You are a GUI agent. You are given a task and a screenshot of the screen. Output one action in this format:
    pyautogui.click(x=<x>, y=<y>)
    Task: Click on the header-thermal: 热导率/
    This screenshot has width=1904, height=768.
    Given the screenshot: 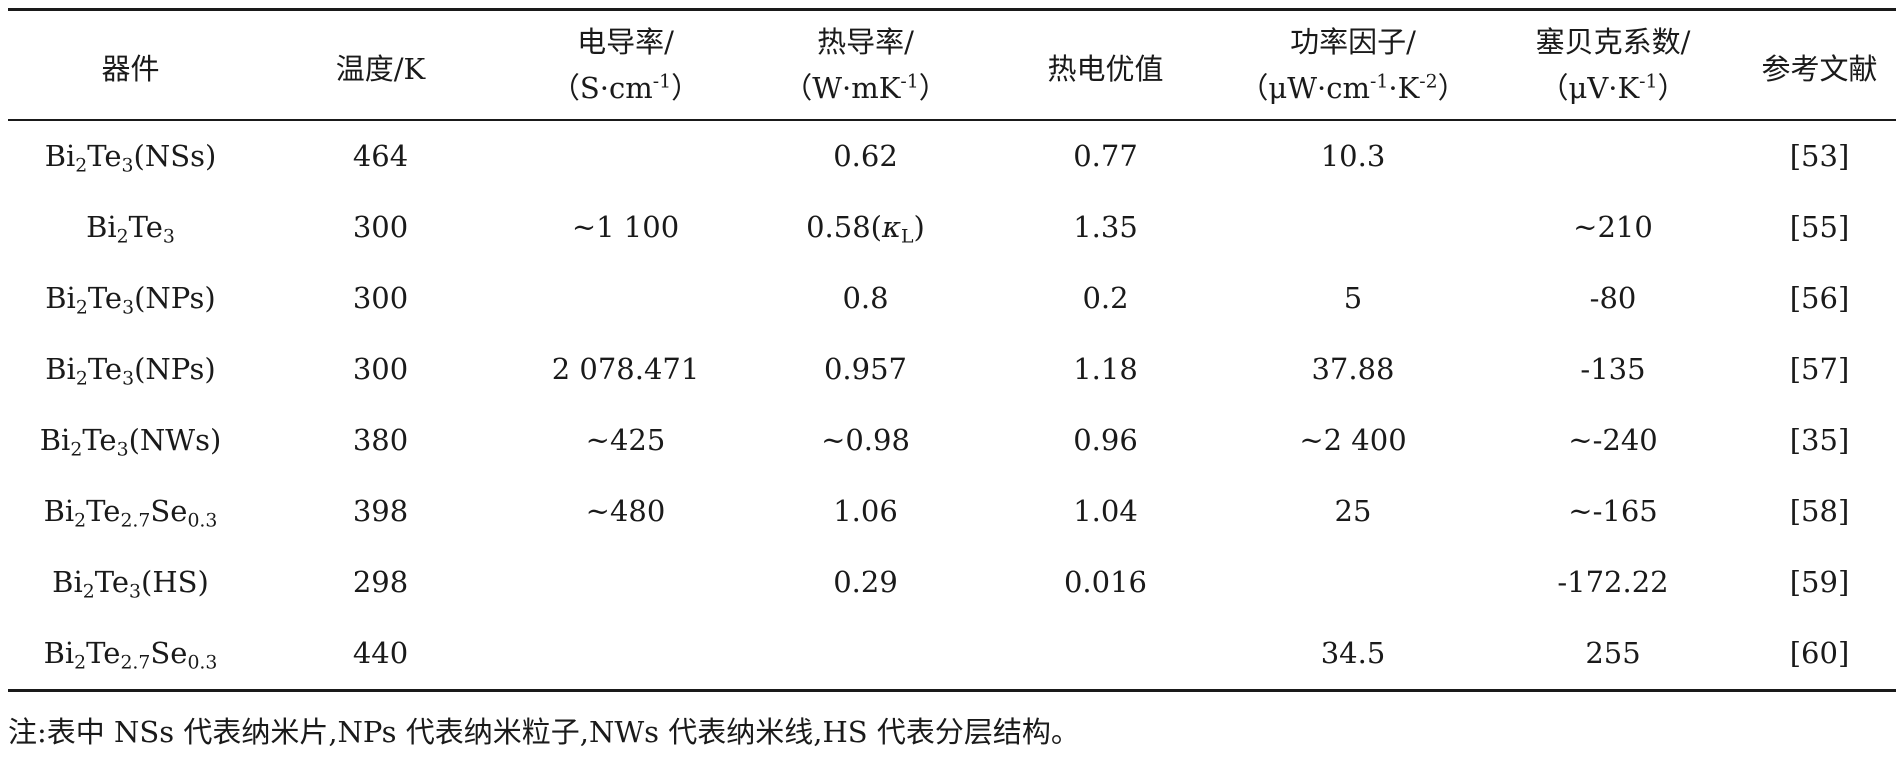 What is the action you would take?
    pyautogui.click(x=865, y=42)
    